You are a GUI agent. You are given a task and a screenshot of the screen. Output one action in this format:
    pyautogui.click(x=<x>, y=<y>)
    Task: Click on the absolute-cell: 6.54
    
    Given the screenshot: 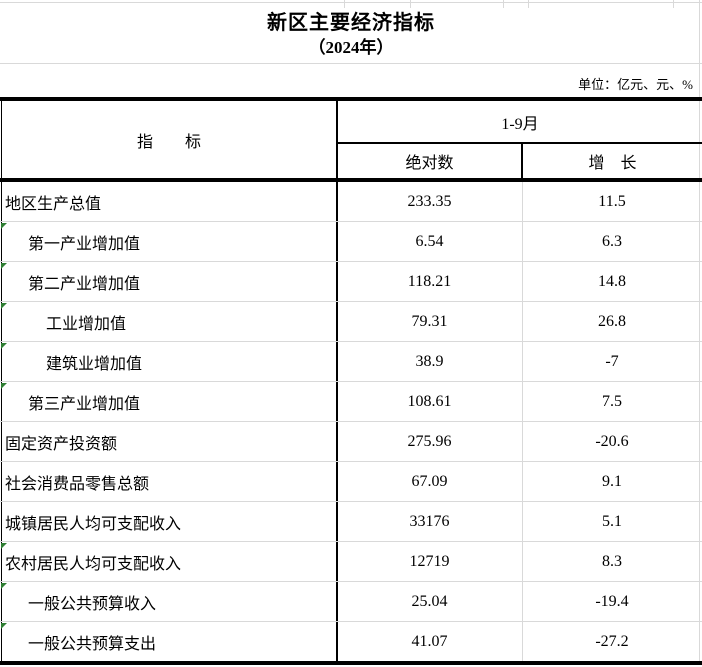 What is the action you would take?
    pyautogui.click(x=429, y=241)
    